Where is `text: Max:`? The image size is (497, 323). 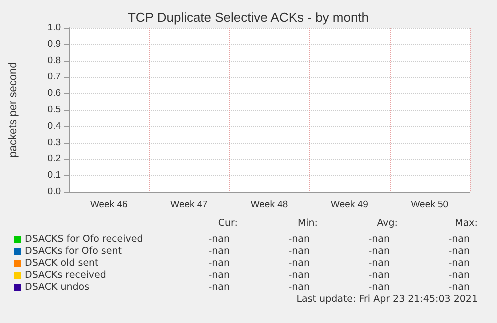
text: Max: is located at coordinates (466, 224).